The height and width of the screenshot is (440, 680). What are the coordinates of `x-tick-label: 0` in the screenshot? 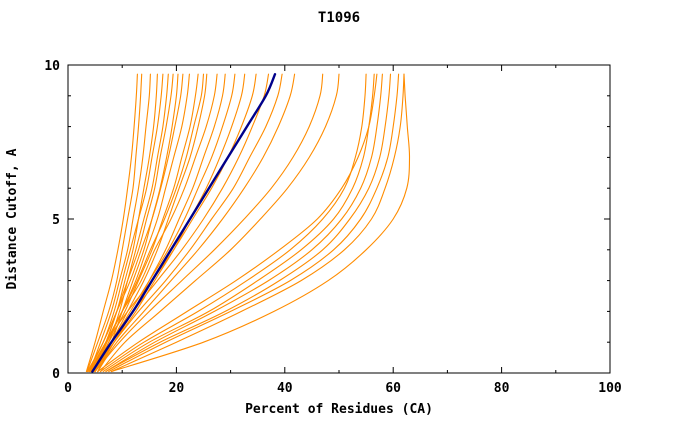 It's located at (68, 388).